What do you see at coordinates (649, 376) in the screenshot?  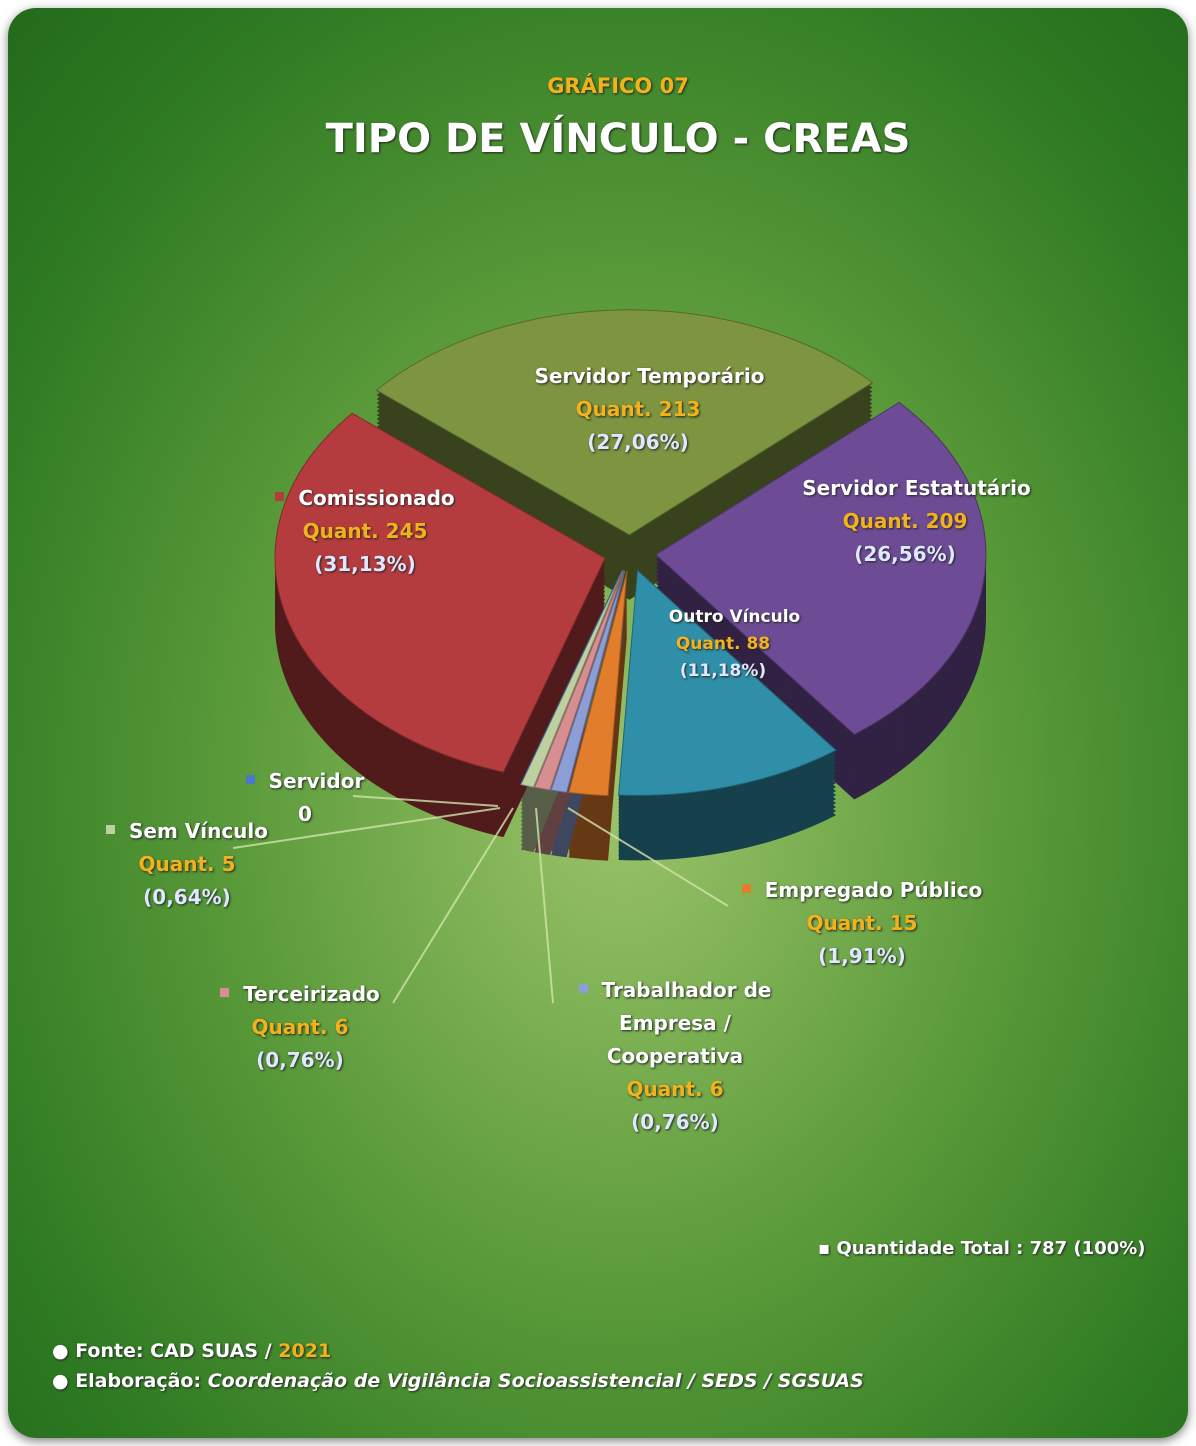 I see `category-label: Servidor Temporário` at bounding box center [649, 376].